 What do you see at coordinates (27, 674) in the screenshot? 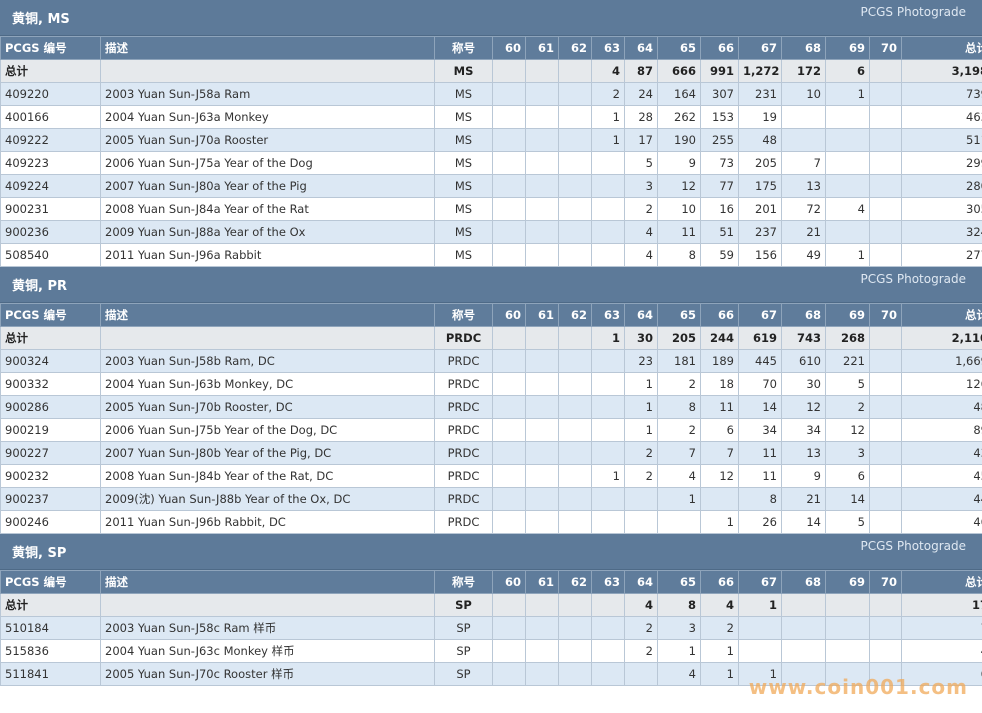
I see `pcgs-number-link: 511841` at bounding box center [27, 674].